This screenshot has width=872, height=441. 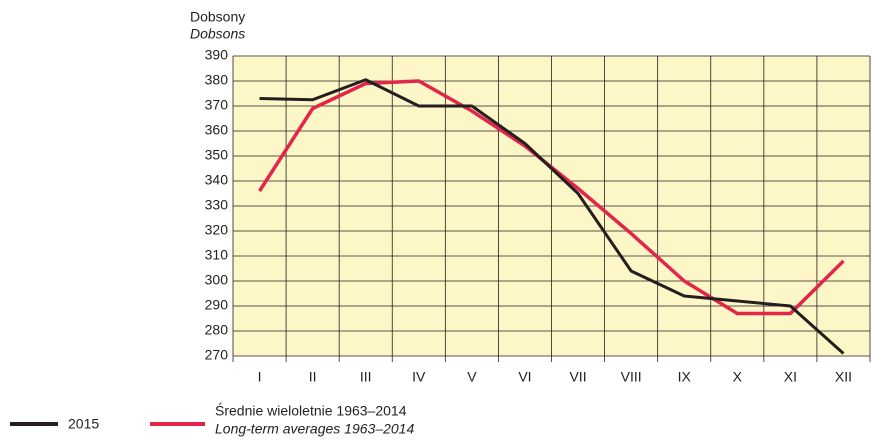 I want to click on y-tick-label: 360, so click(x=217, y=130).